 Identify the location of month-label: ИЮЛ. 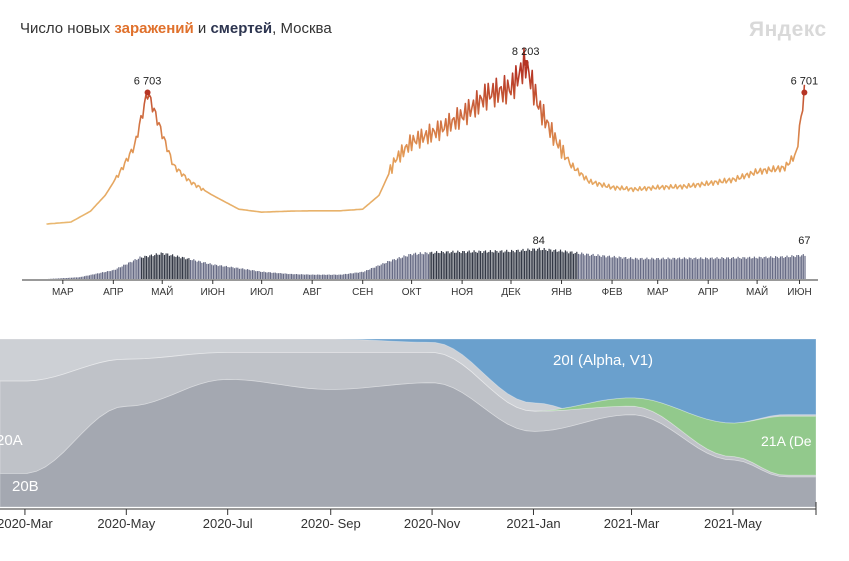
(261, 292).